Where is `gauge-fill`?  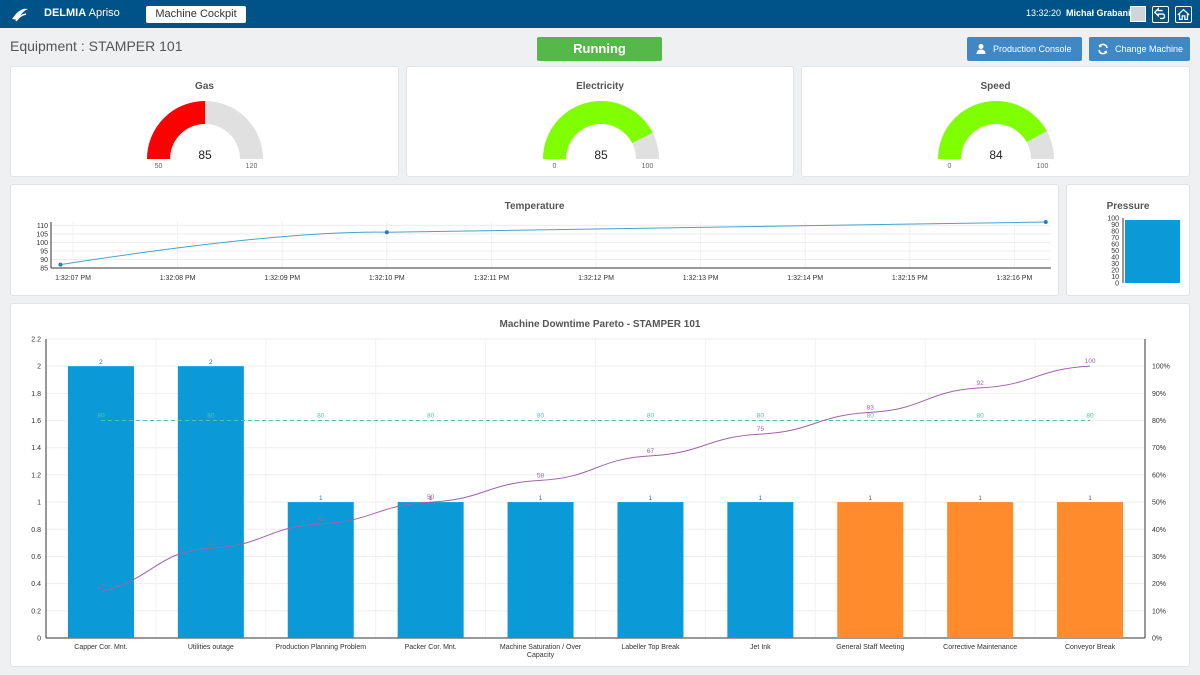 gauge-fill is located at coordinates (598, 130).